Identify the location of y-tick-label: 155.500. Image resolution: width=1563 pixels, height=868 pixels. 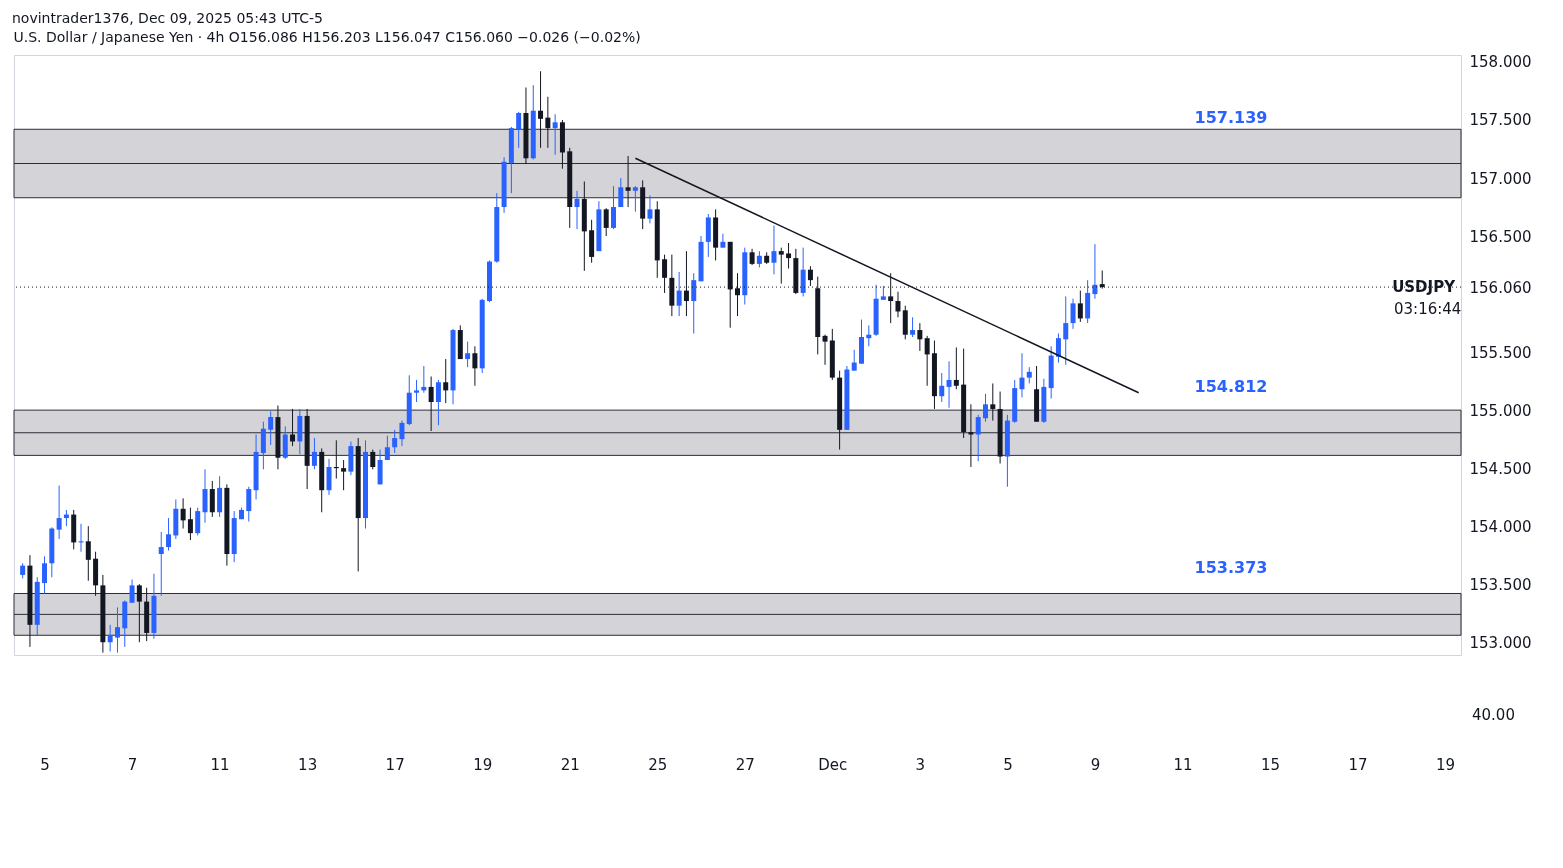
(1500, 352).